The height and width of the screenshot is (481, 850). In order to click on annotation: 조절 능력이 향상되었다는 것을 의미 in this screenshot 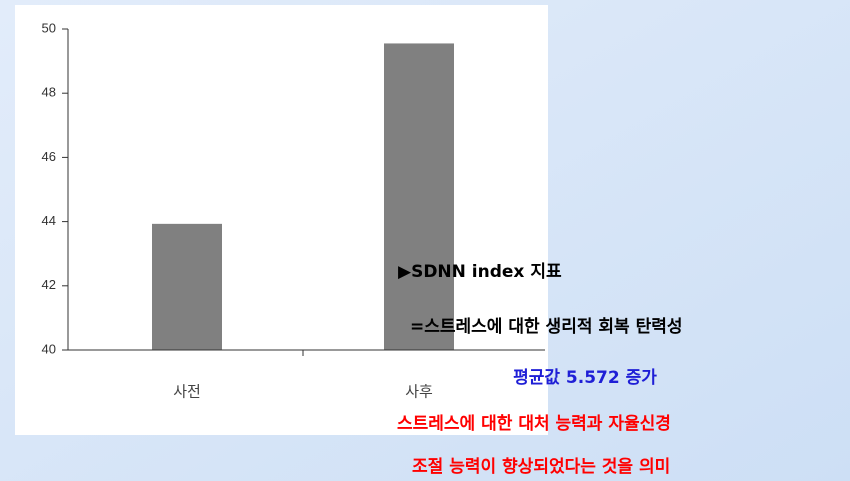, I will do `click(541, 466)`.